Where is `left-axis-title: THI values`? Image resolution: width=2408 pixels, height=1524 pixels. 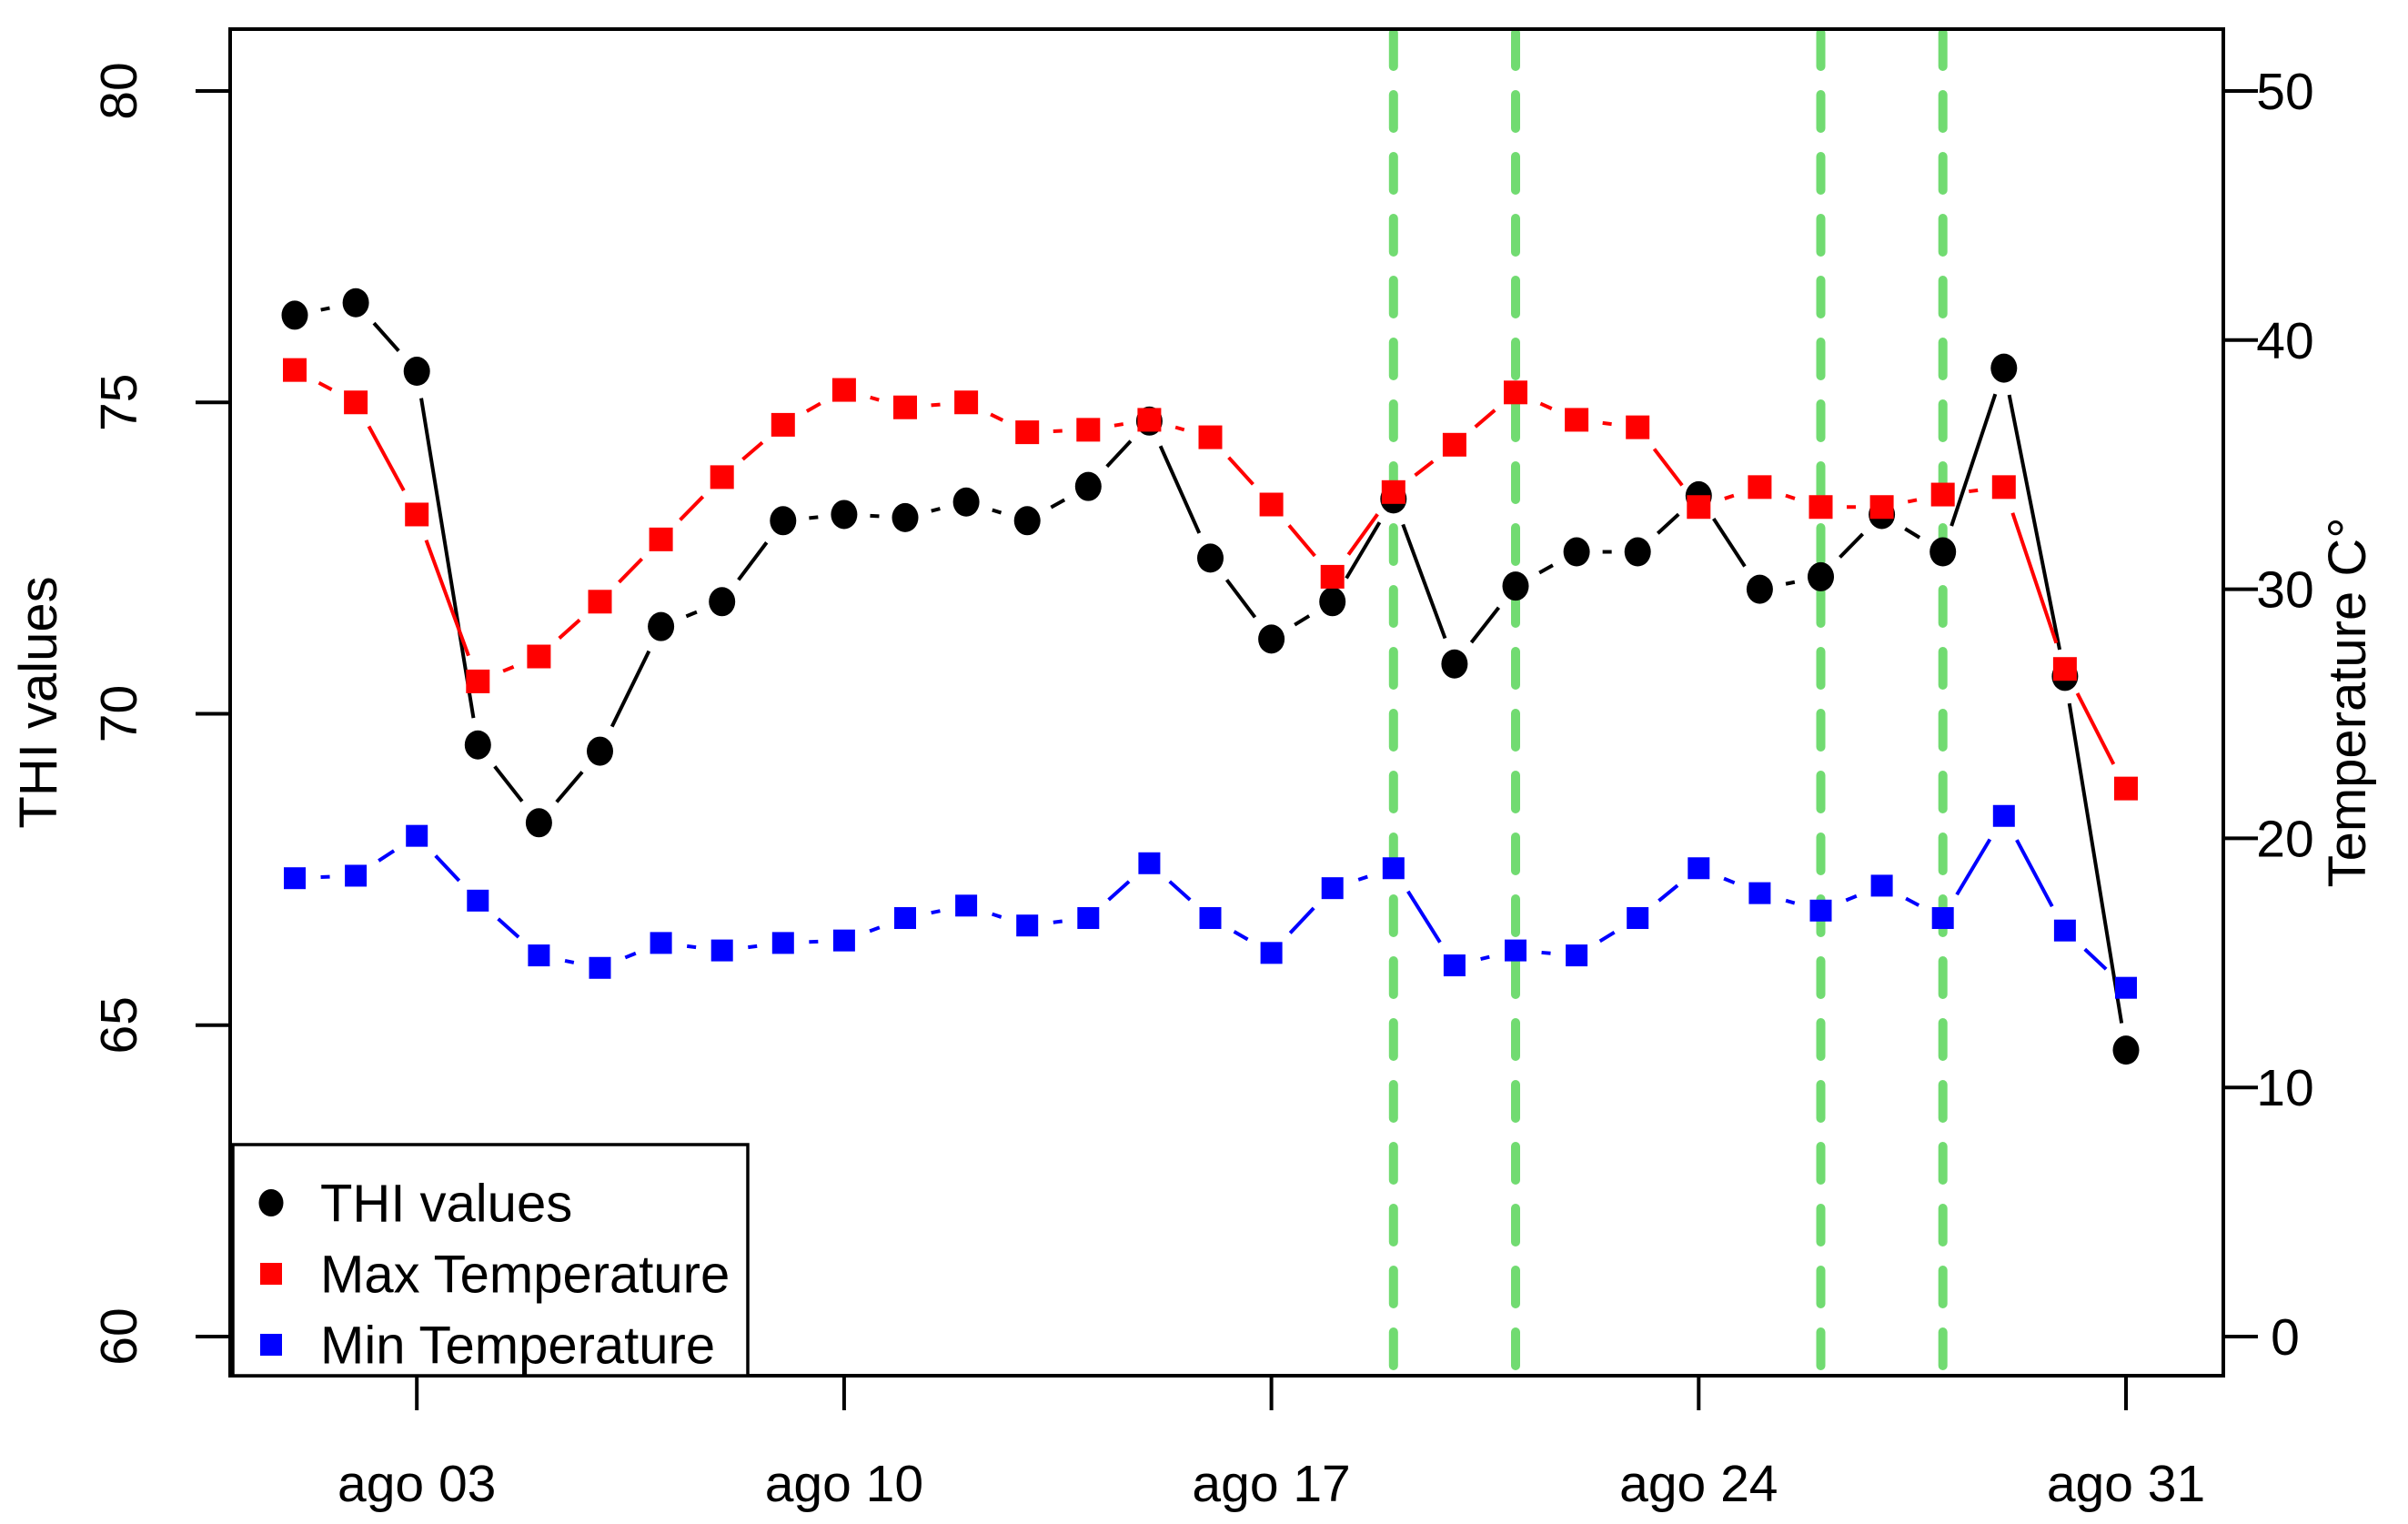
left-axis-title: THI values is located at coordinates (39, 702).